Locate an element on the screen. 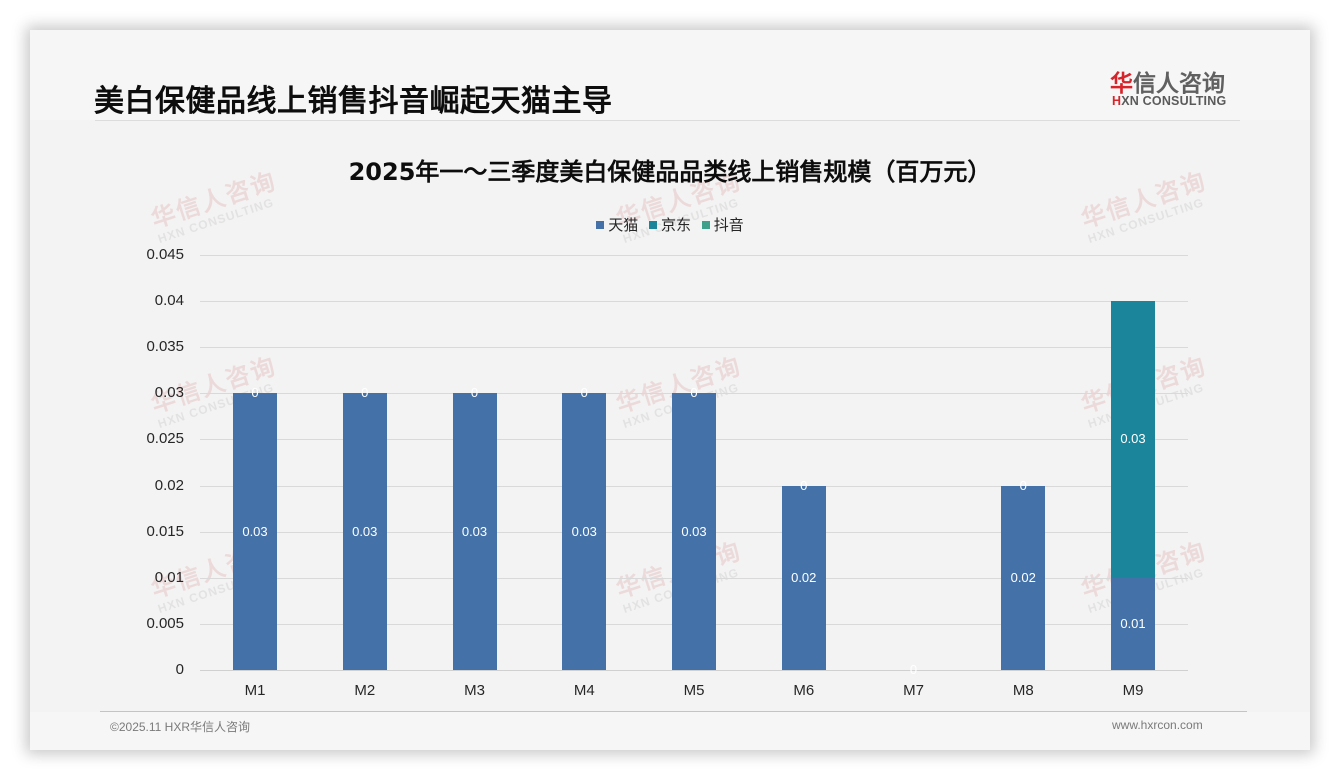 The image size is (1340, 780). legend-swatch-douyin is located at coordinates (705, 224).